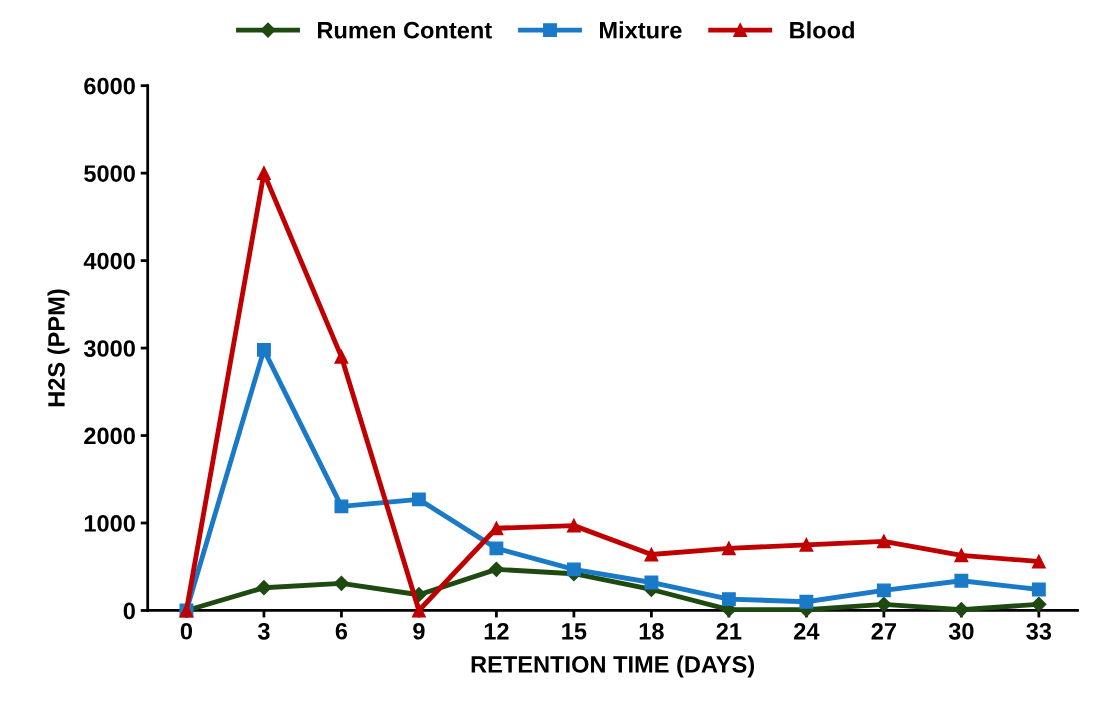 Image resolution: width=1094 pixels, height=714 pixels. I want to click on y-tick-label: 3000, so click(109, 348).